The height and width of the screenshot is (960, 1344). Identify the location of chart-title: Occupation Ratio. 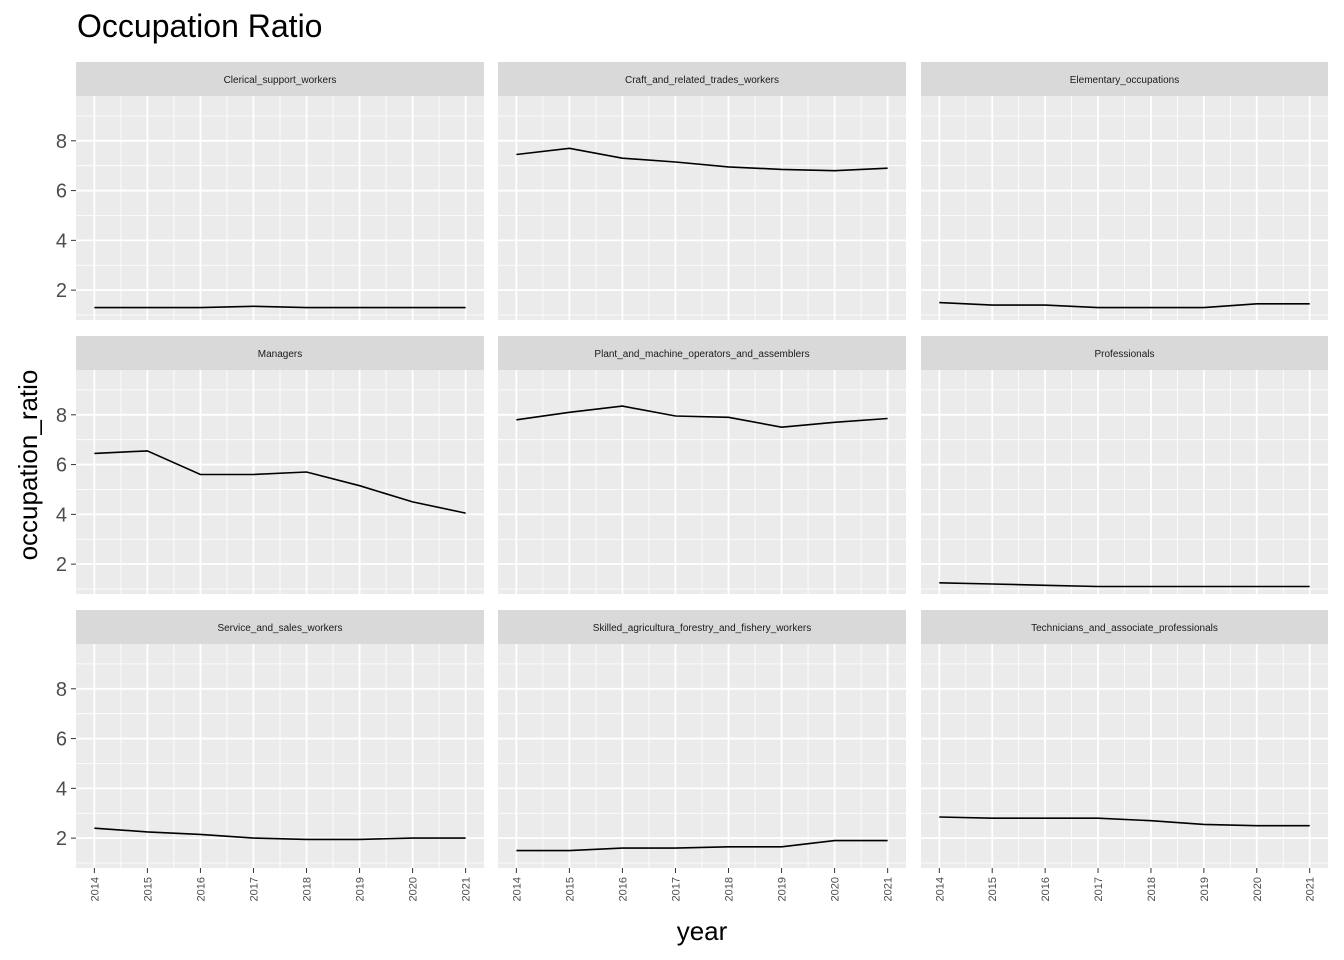
(200, 26).